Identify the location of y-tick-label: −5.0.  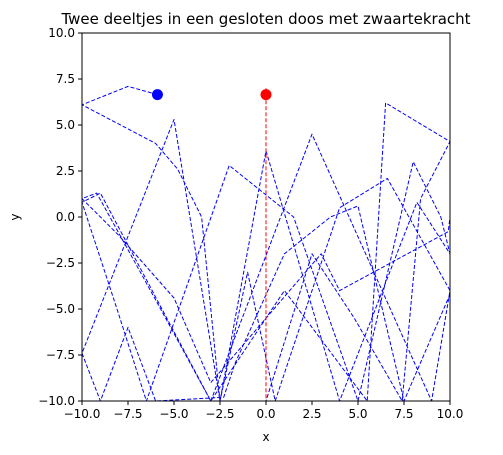
(60, 309).